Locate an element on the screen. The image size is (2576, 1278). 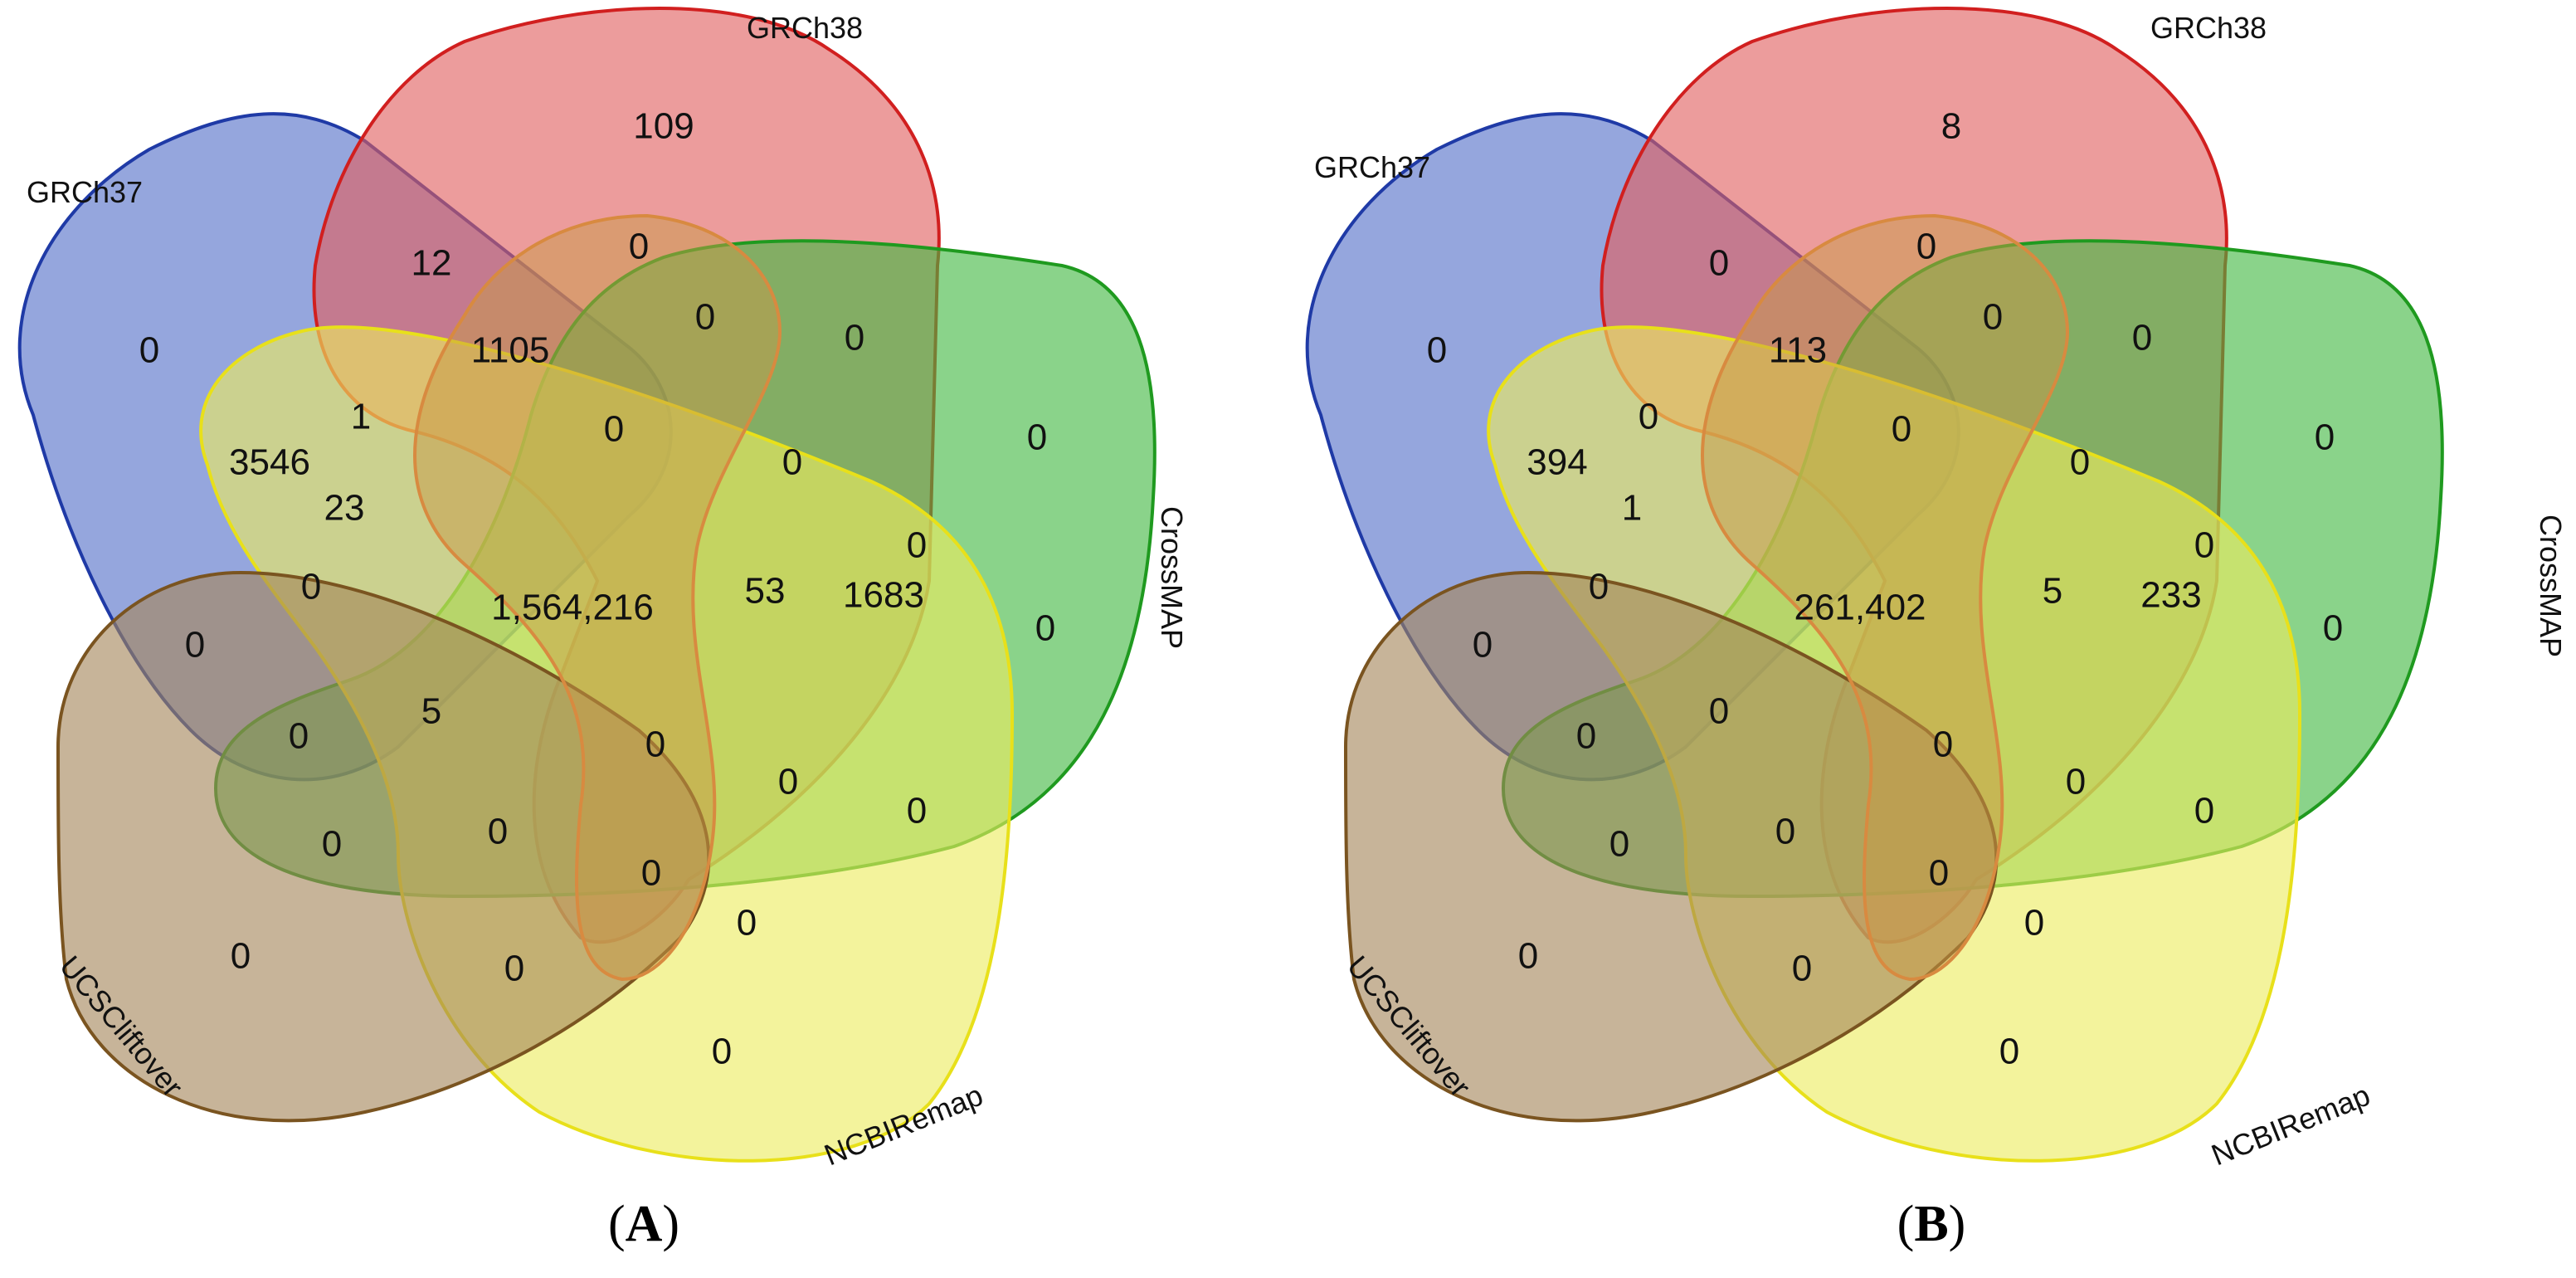
region-count: 8 is located at coordinates (1951, 126).